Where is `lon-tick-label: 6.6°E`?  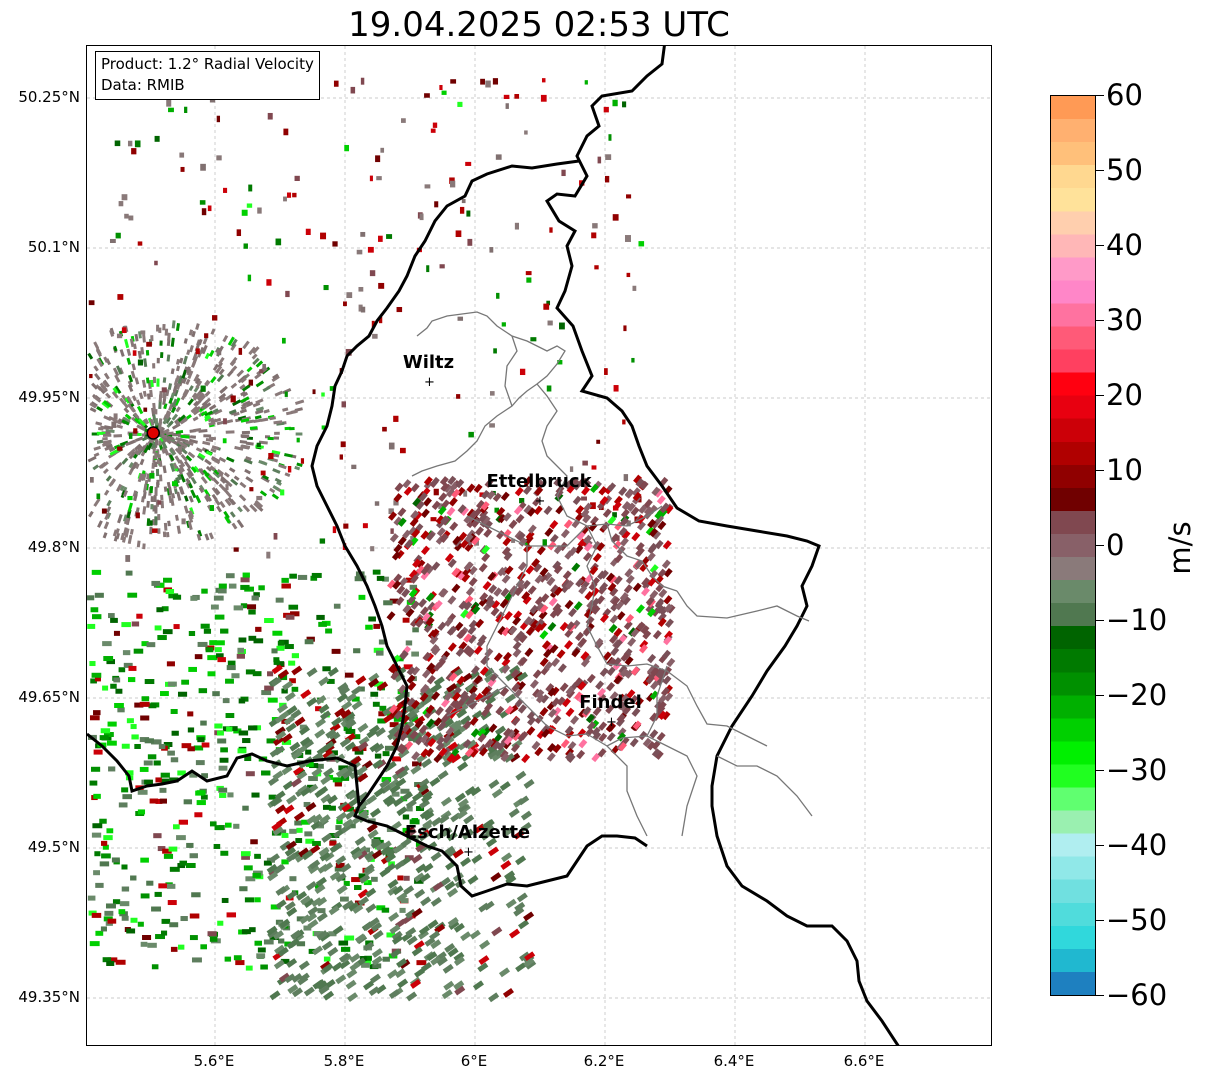
lon-tick-label: 6.6°E is located at coordinates (864, 1061).